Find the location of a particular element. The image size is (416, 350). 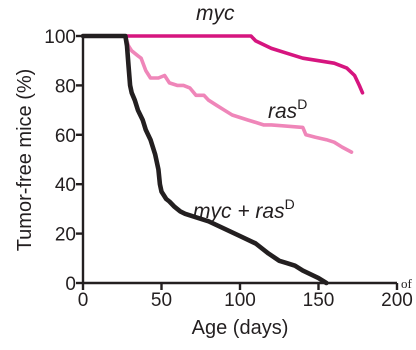

series-label-0: myc is located at coordinates (215, 13).